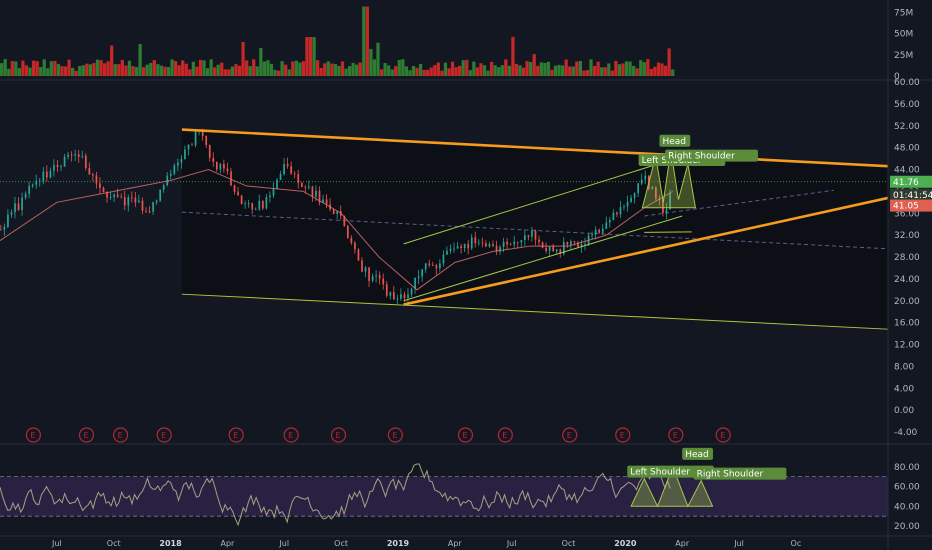 This screenshot has height=550, width=932. I want to click on prev-price-tag-bg, so click(911, 181).